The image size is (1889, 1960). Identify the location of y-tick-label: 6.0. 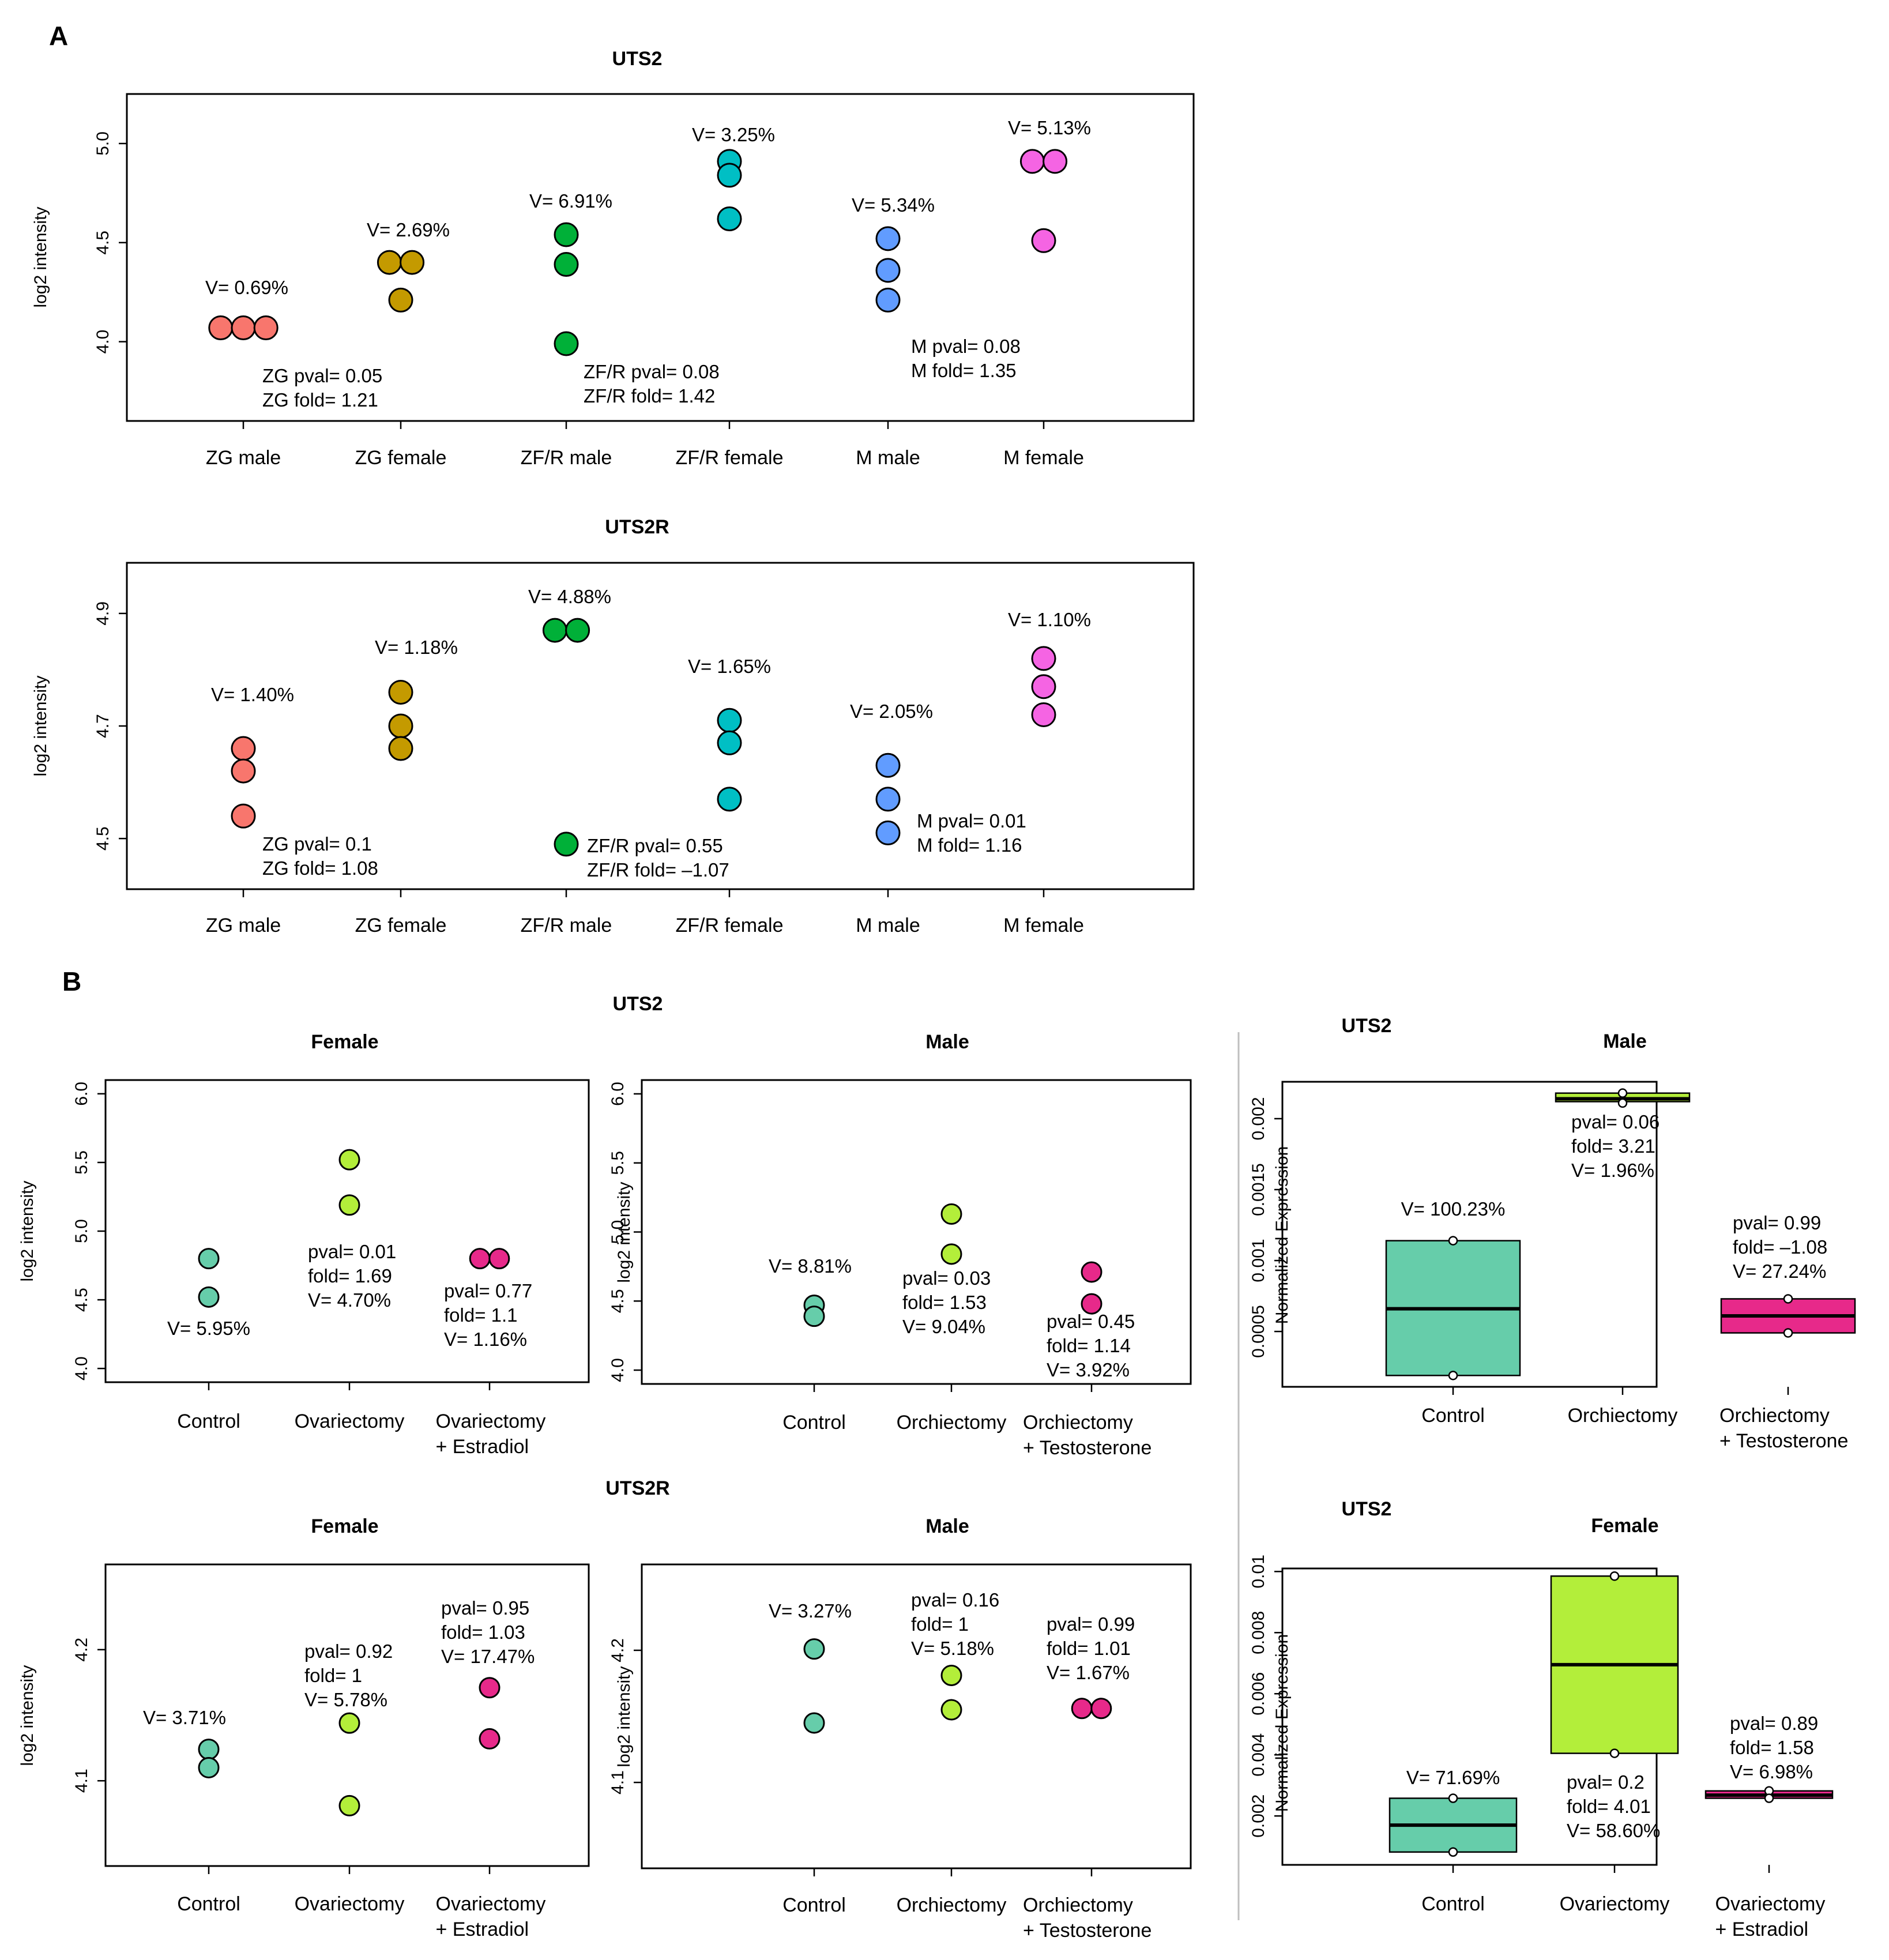
(617, 1094).